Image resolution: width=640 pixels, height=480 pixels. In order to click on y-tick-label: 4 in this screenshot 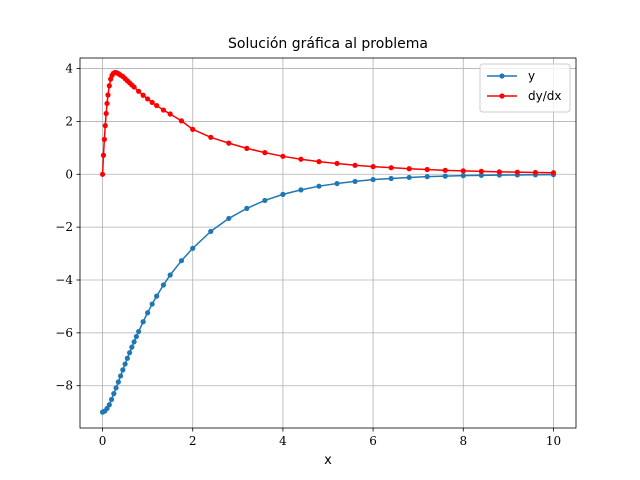, I will do `click(69, 69)`.